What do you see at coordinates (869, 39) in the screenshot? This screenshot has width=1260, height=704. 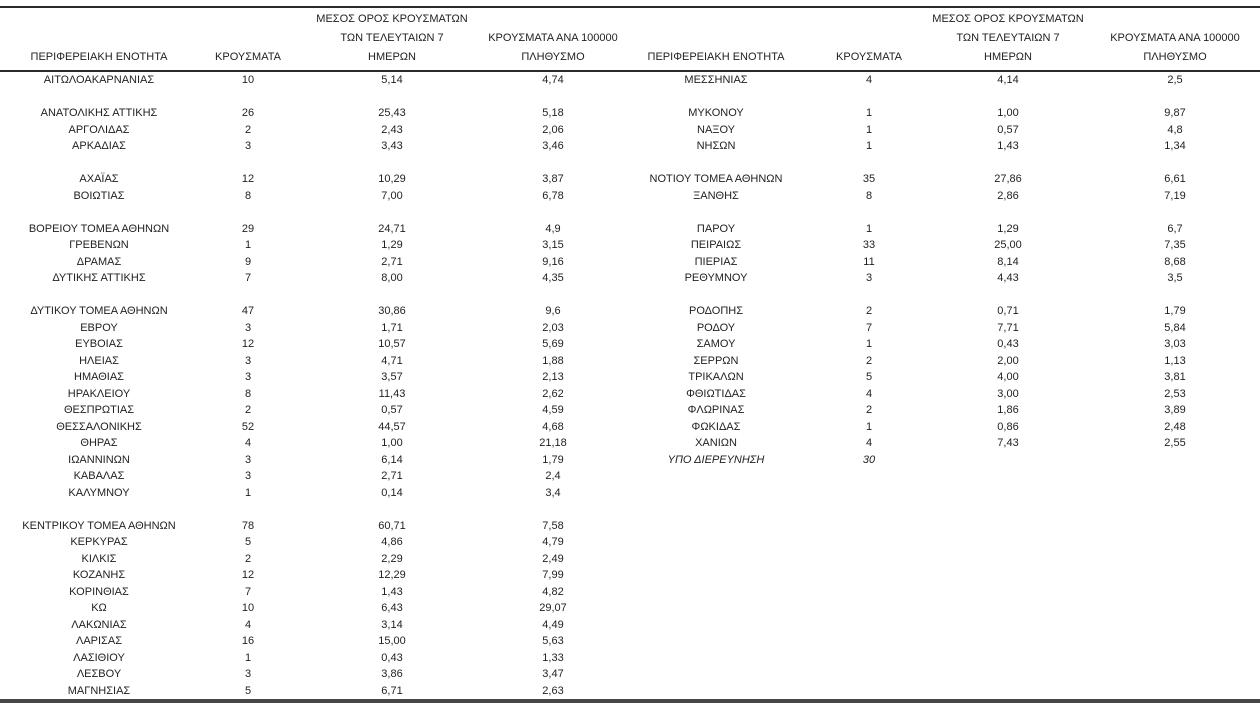 I see `right-cases-header: ΚΡΟΥΣΜΑΤΑ` at bounding box center [869, 39].